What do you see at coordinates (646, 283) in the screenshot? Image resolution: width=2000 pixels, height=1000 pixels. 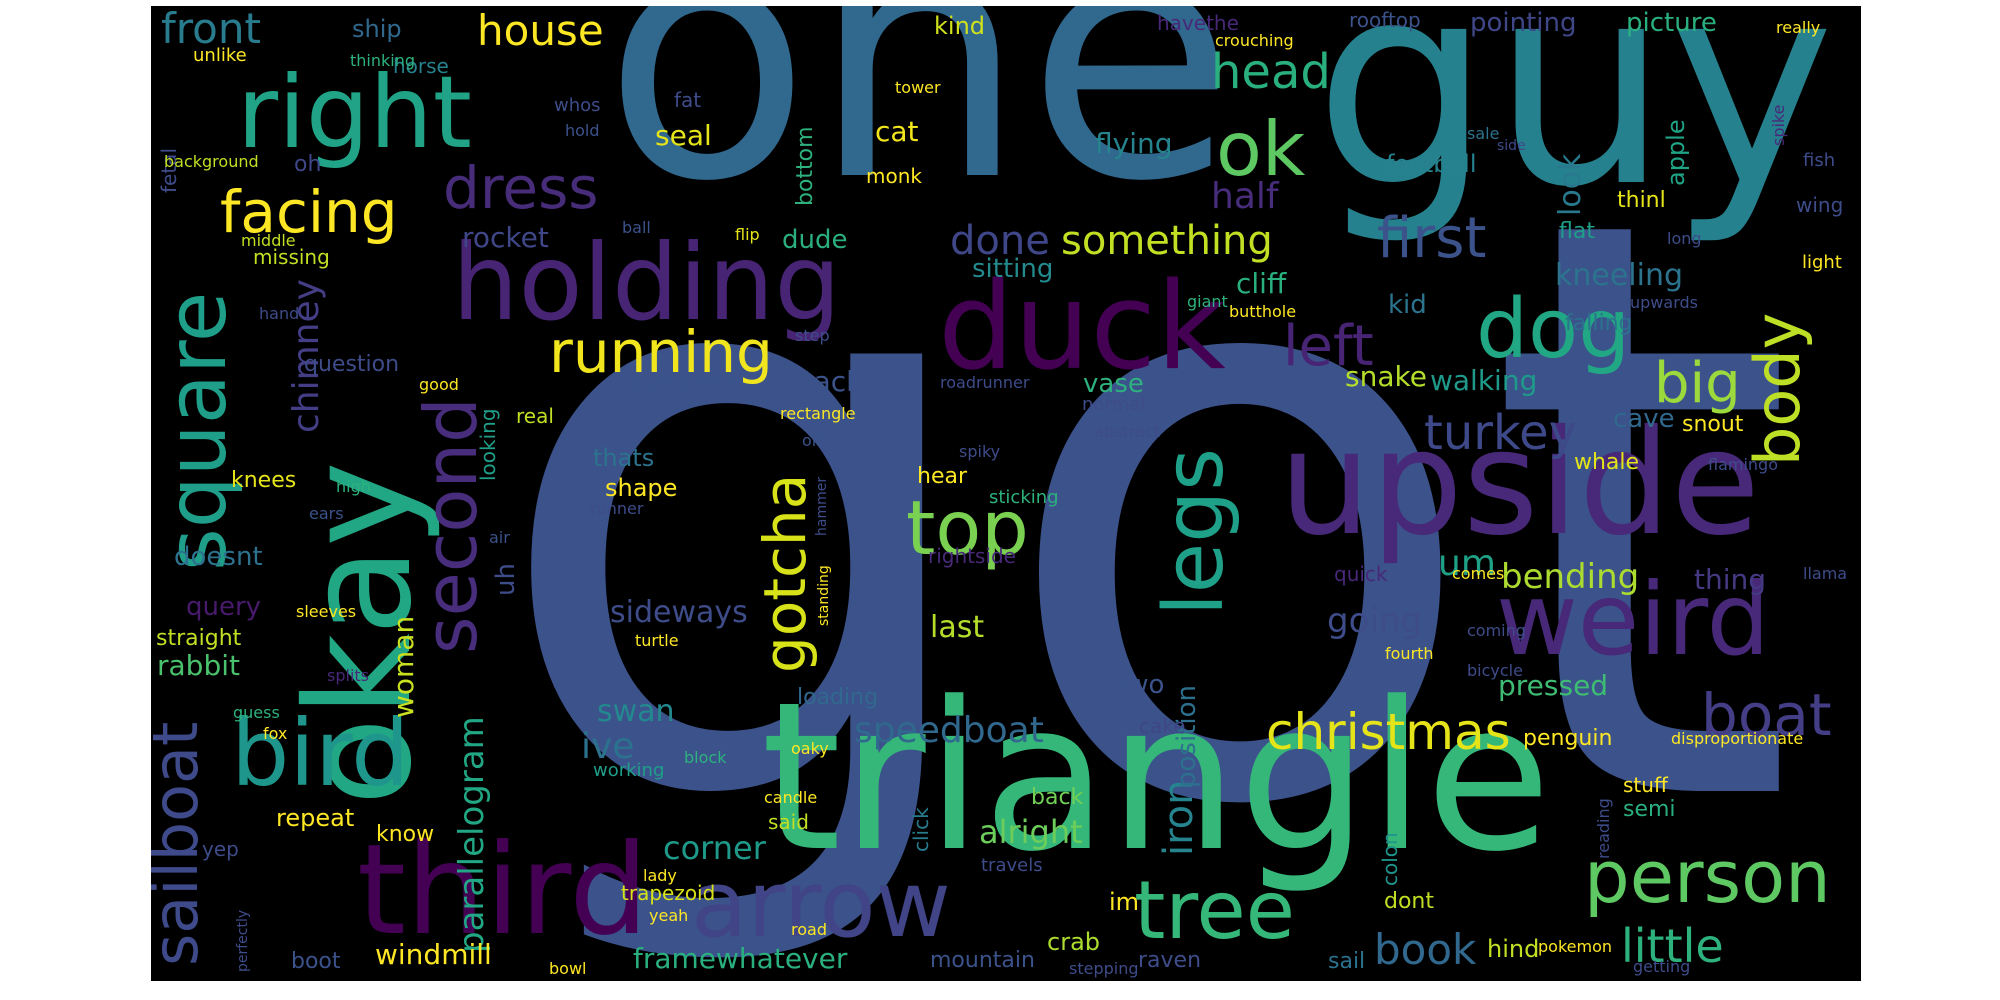 I see `word-holding: holding` at bounding box center [646, 283].